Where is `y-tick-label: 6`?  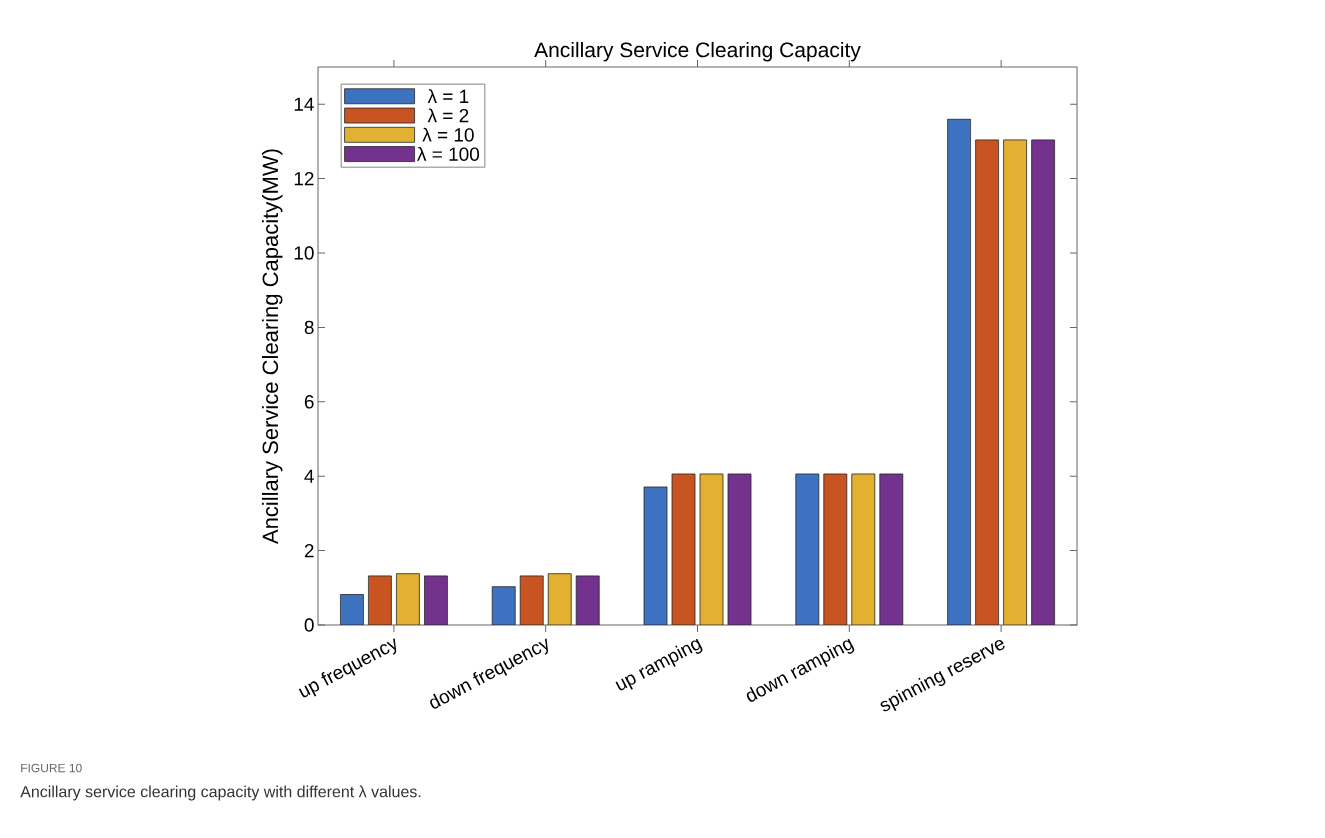
y-tick-label: 6 is located at coordinates (309, 402).